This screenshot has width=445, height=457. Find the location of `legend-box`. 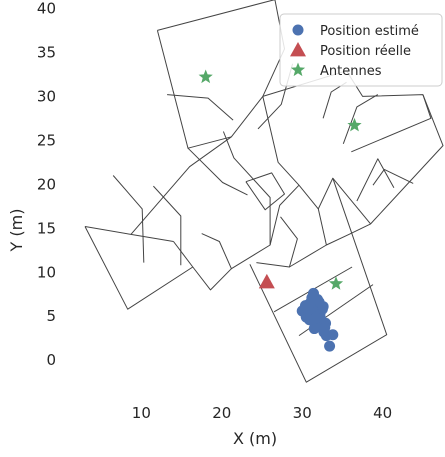

legend-box is located at coordinates (361, 50).